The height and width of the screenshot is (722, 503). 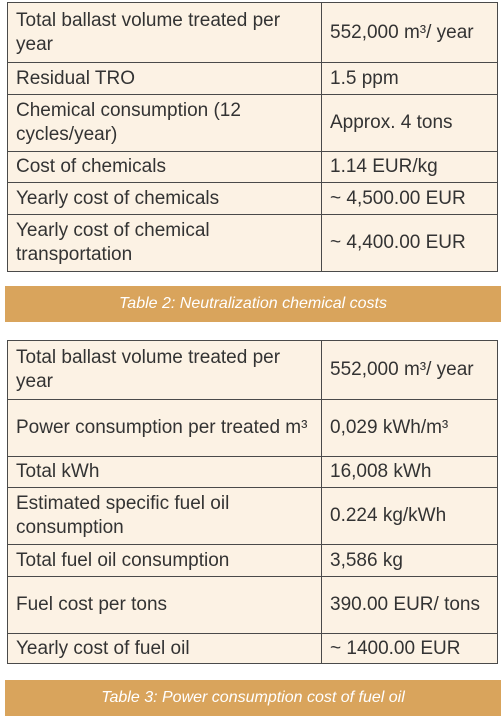 I want to click on table-caption: Table 2: Neutralization chemical costs, so click(x=253, y=304).